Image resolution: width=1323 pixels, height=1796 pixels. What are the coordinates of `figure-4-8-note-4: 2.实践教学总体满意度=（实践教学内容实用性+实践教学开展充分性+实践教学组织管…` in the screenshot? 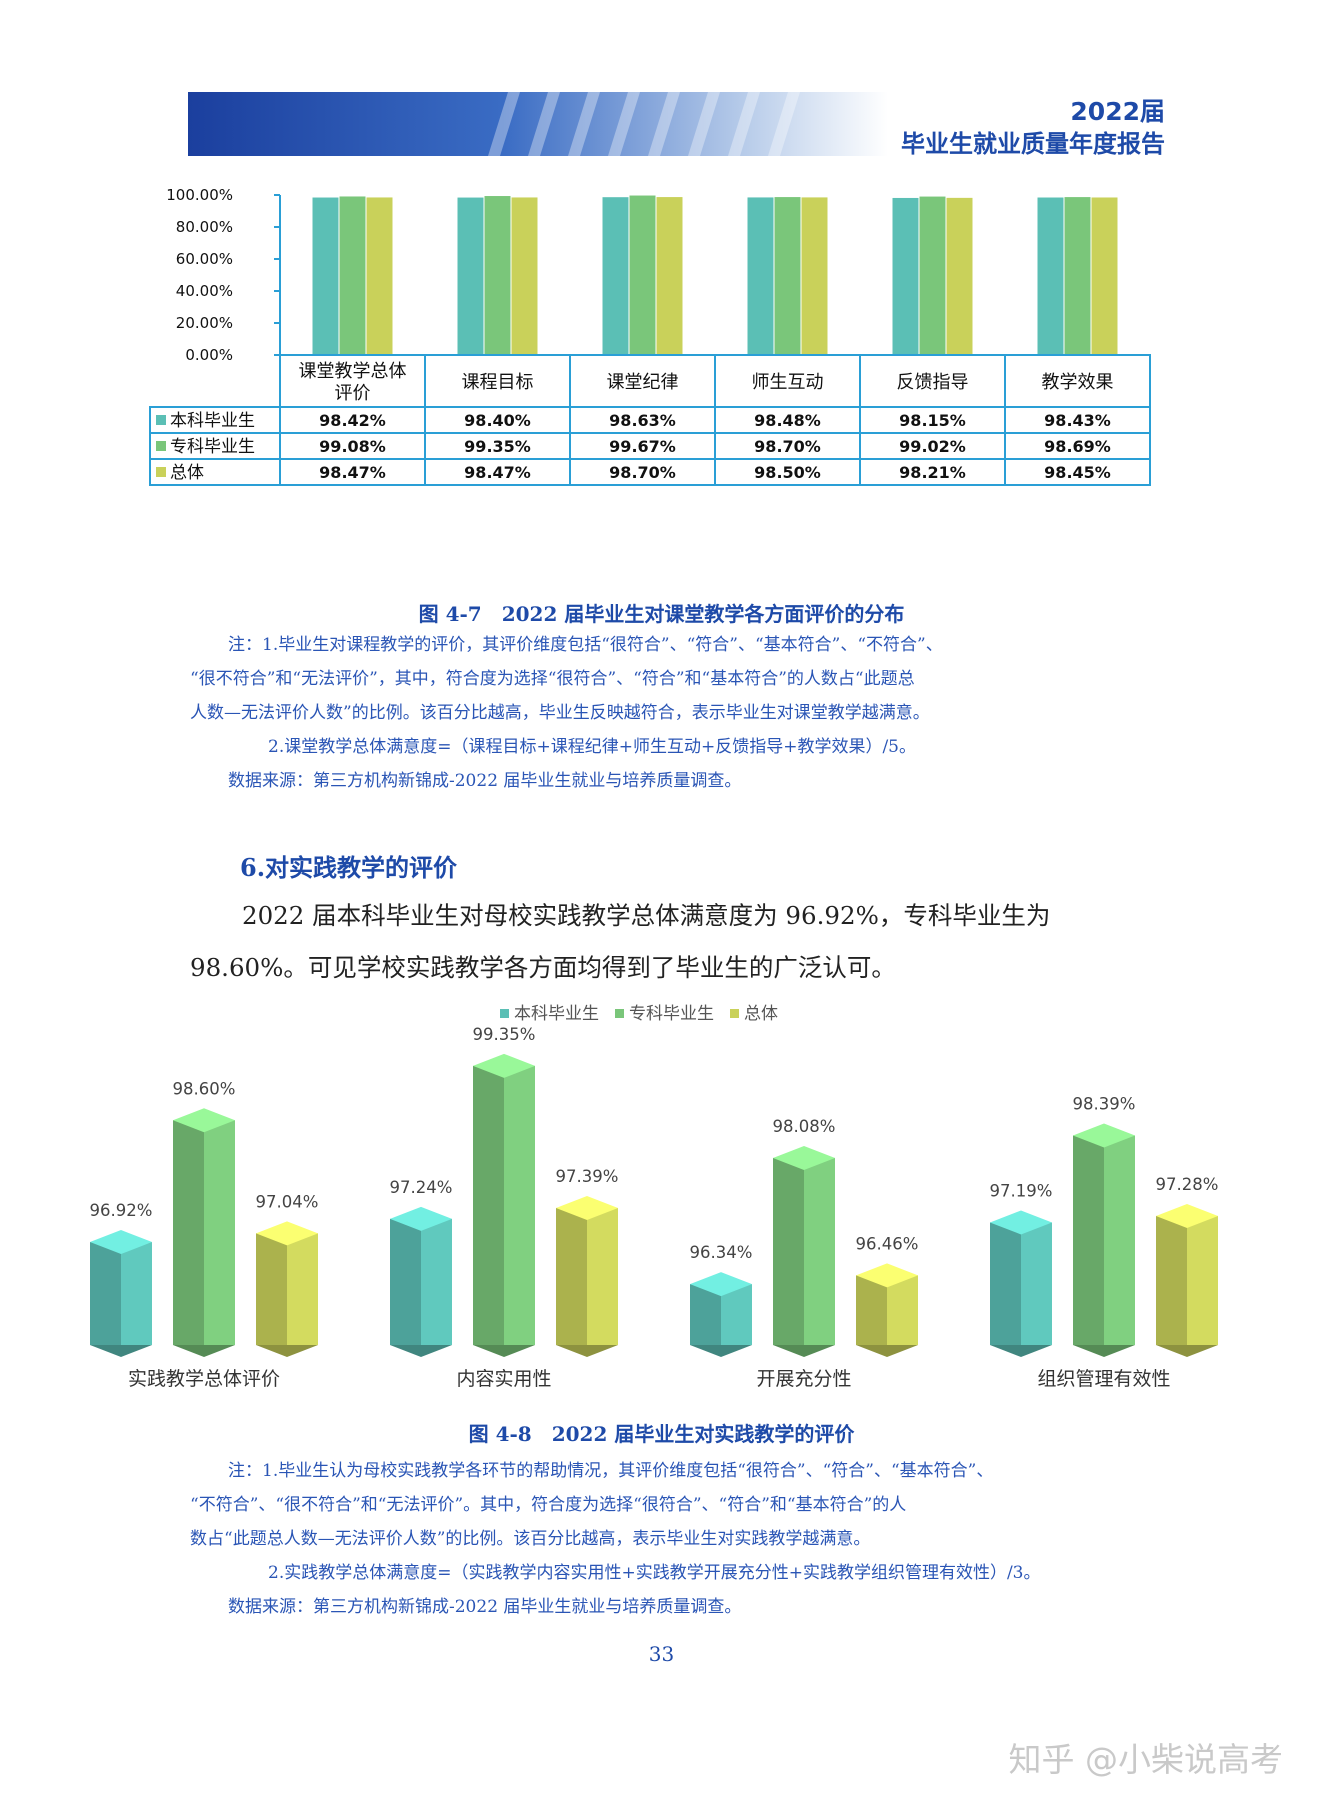 It's located at (654, 1573).